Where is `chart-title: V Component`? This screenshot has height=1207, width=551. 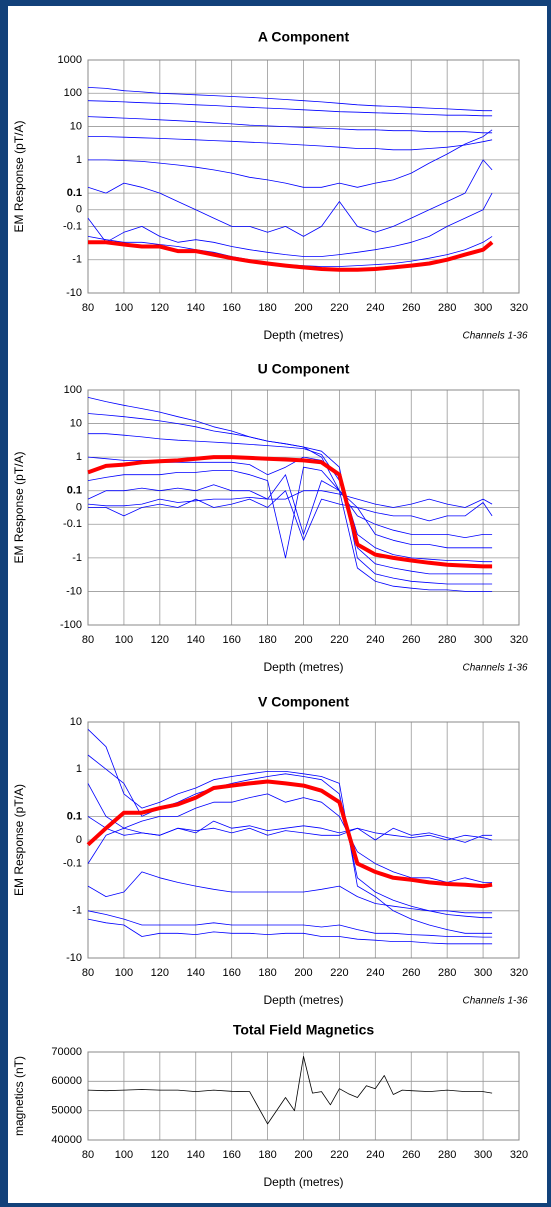
chart-title: V Component is located at coordinates (303, 702).